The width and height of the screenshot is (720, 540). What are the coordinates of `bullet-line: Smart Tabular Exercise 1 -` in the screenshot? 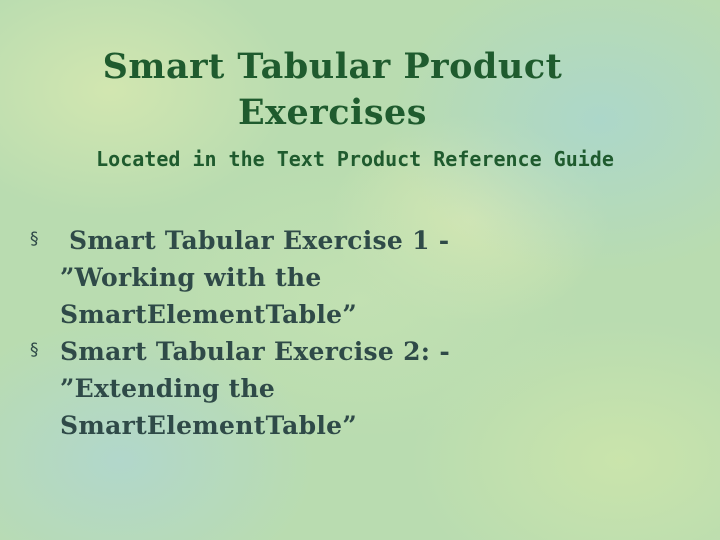 It's located at (255, 240).